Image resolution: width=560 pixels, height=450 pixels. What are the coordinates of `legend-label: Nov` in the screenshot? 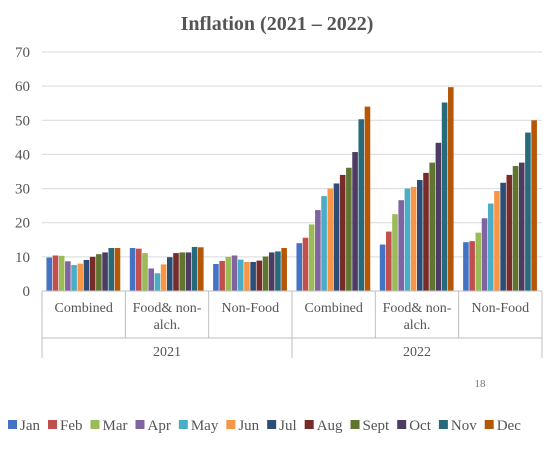 It's located at (464, 426).